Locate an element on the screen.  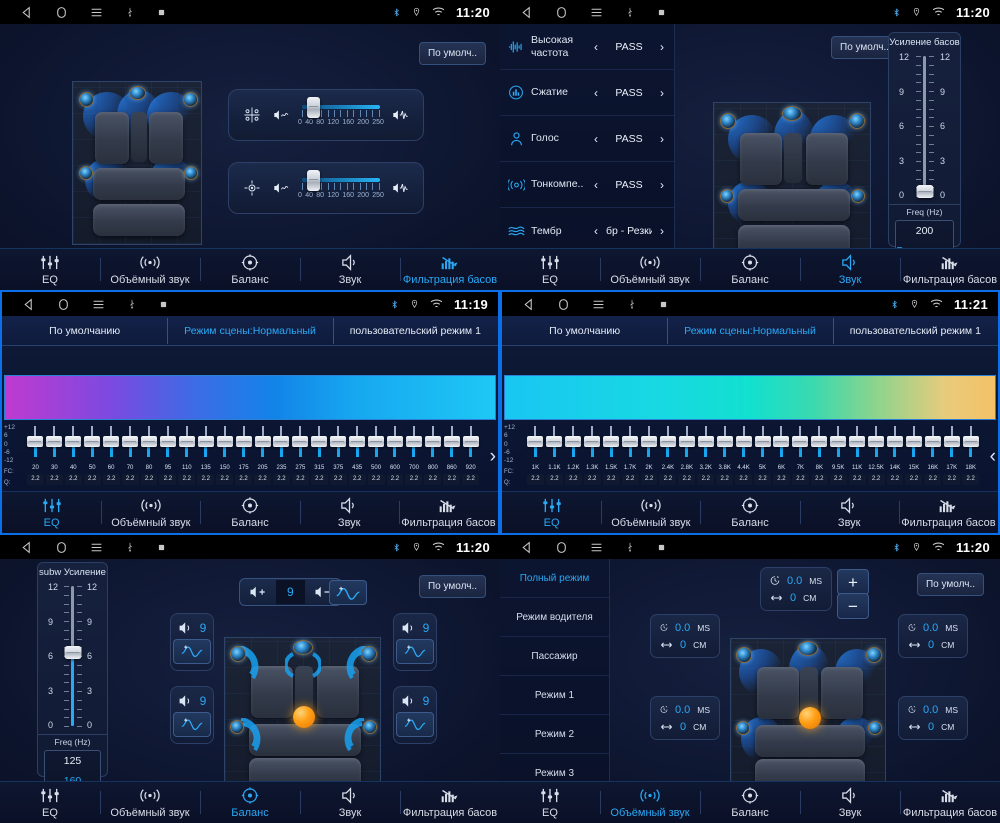
mode-item-passenger: Пассажир is located at coordinates (554, 656).